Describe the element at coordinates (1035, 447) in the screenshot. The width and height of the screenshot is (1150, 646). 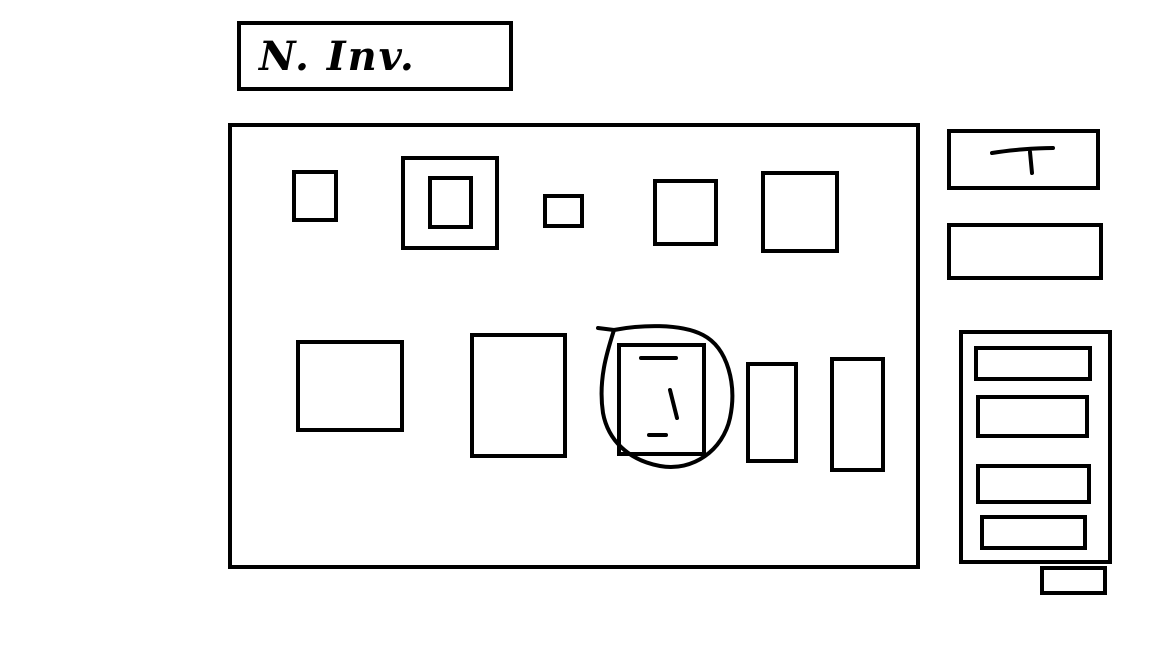
I see `side-list-panel` at that location.